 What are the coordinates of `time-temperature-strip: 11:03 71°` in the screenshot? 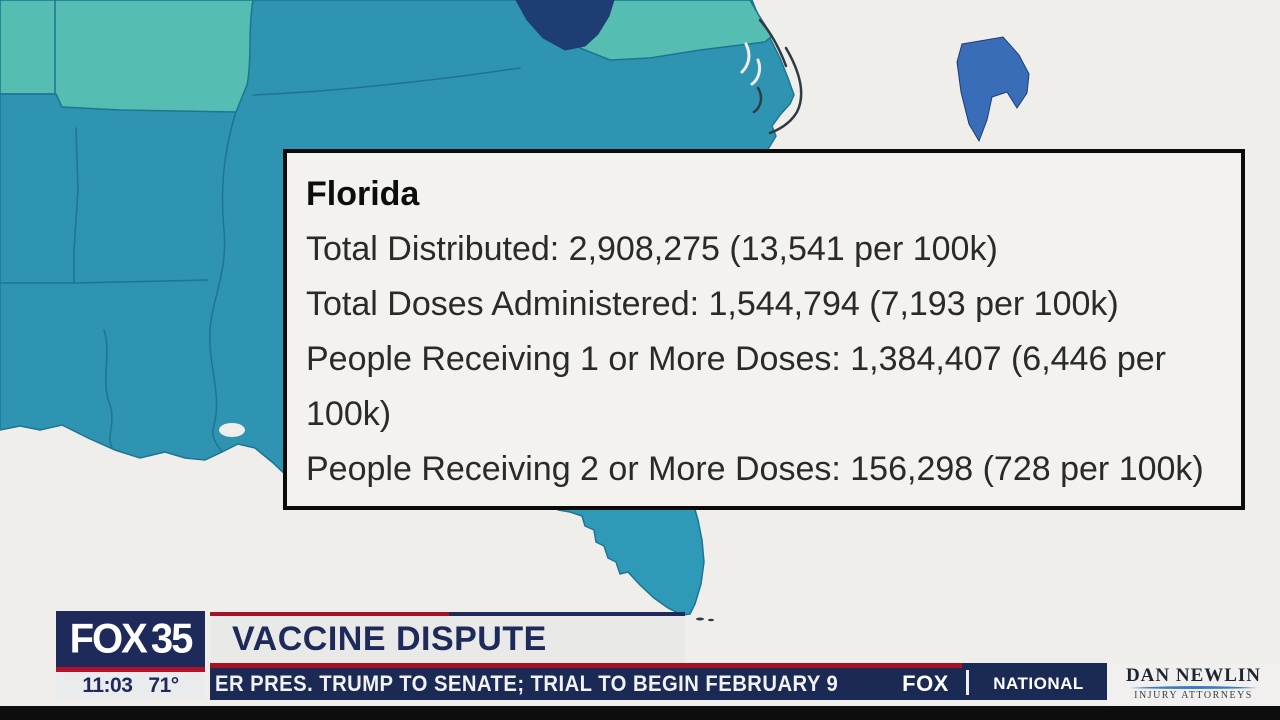 It's located at (130, 685).